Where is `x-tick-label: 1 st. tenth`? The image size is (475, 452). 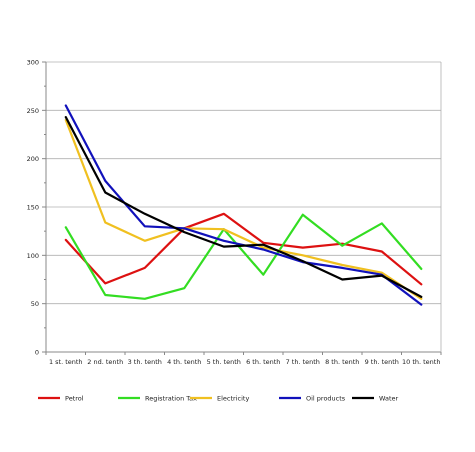
x-tick-label: 1 st. tenth is located at coordinates (66, 362).